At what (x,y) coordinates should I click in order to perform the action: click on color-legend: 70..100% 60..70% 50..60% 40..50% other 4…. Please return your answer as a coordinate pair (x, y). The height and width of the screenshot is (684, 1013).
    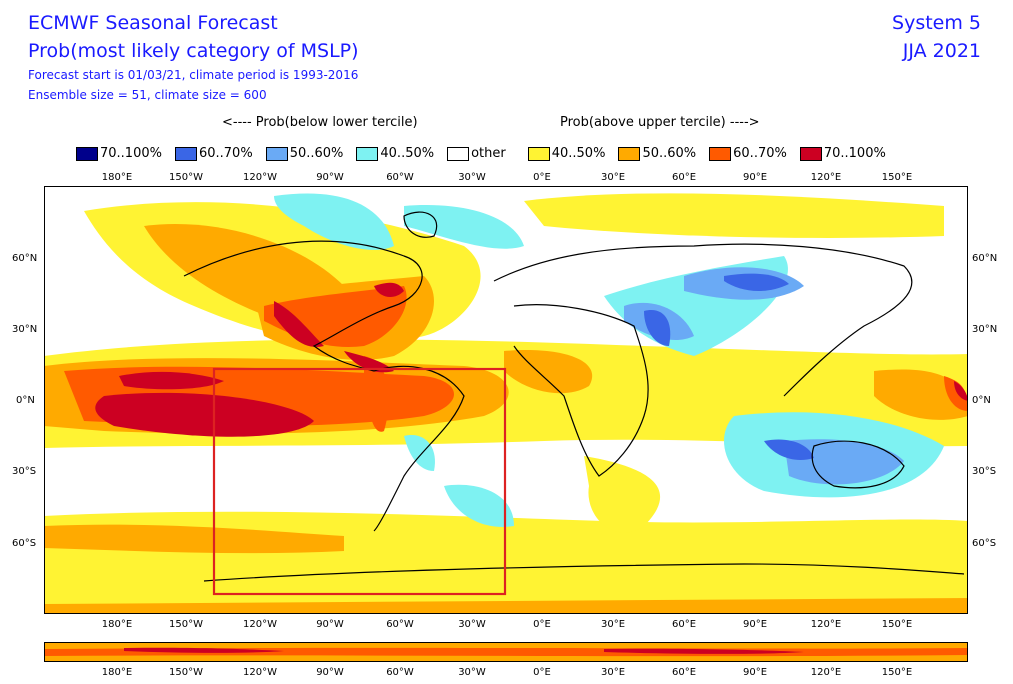
    Looking at the image, I should click on (487, 153).